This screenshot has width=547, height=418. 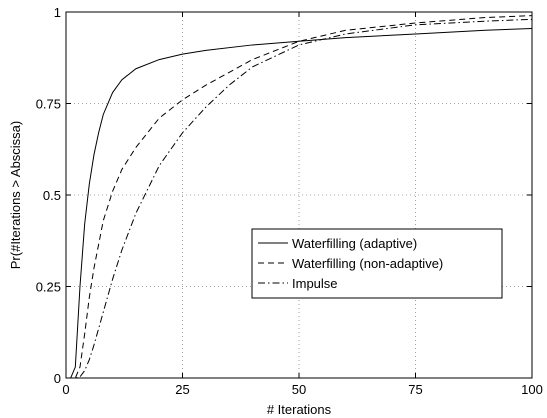 What do you see at coordinates (52, 195) in the screenshot?
I see `y-tick-label: 0.5` at bounding box center [52, 195].